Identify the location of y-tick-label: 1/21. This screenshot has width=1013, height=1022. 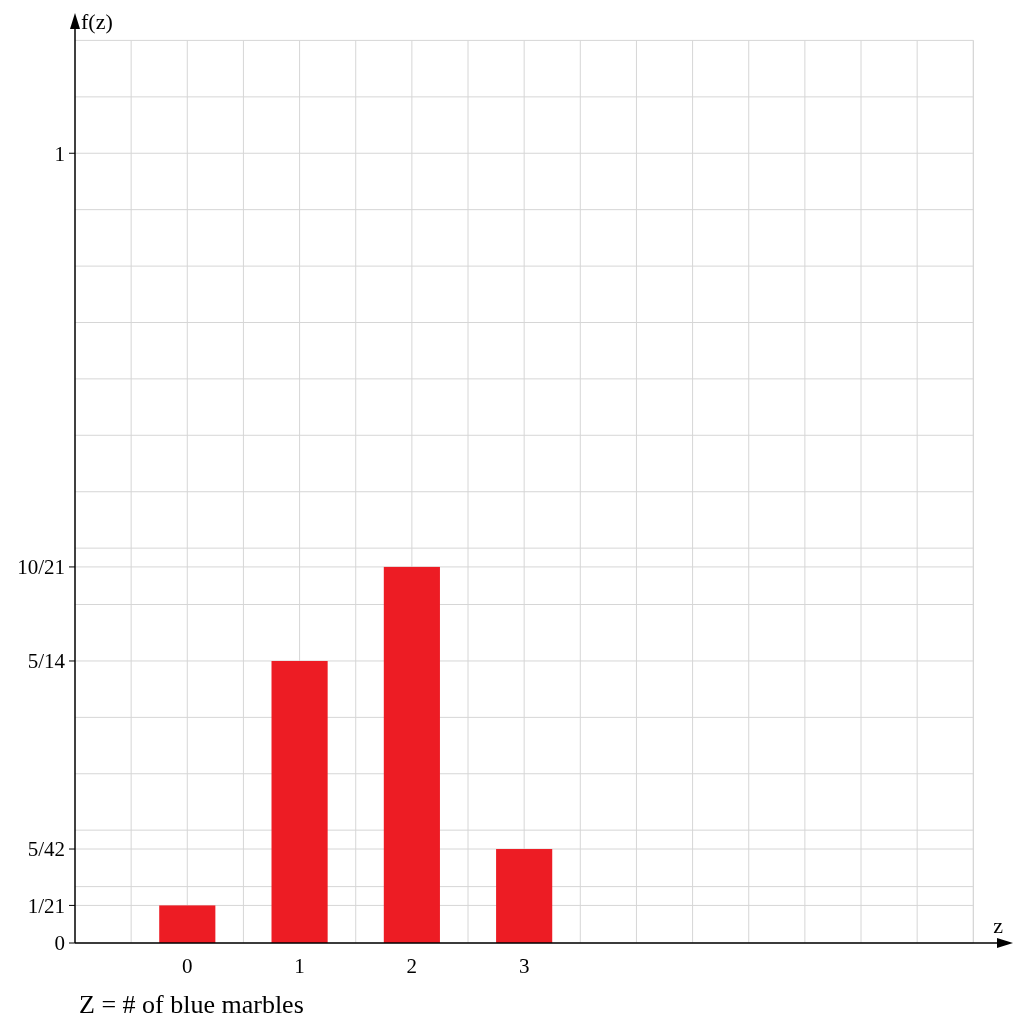
(46, 905).